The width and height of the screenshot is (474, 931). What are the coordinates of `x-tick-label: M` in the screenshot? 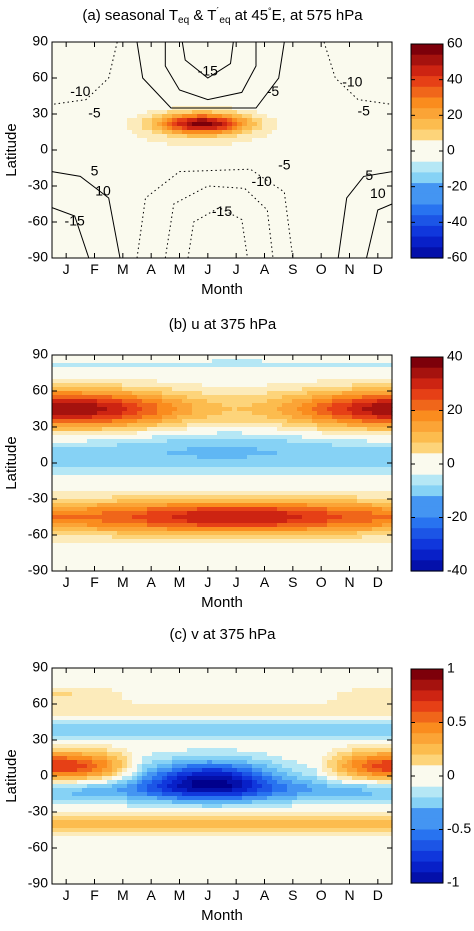 It's located at (123, 895).